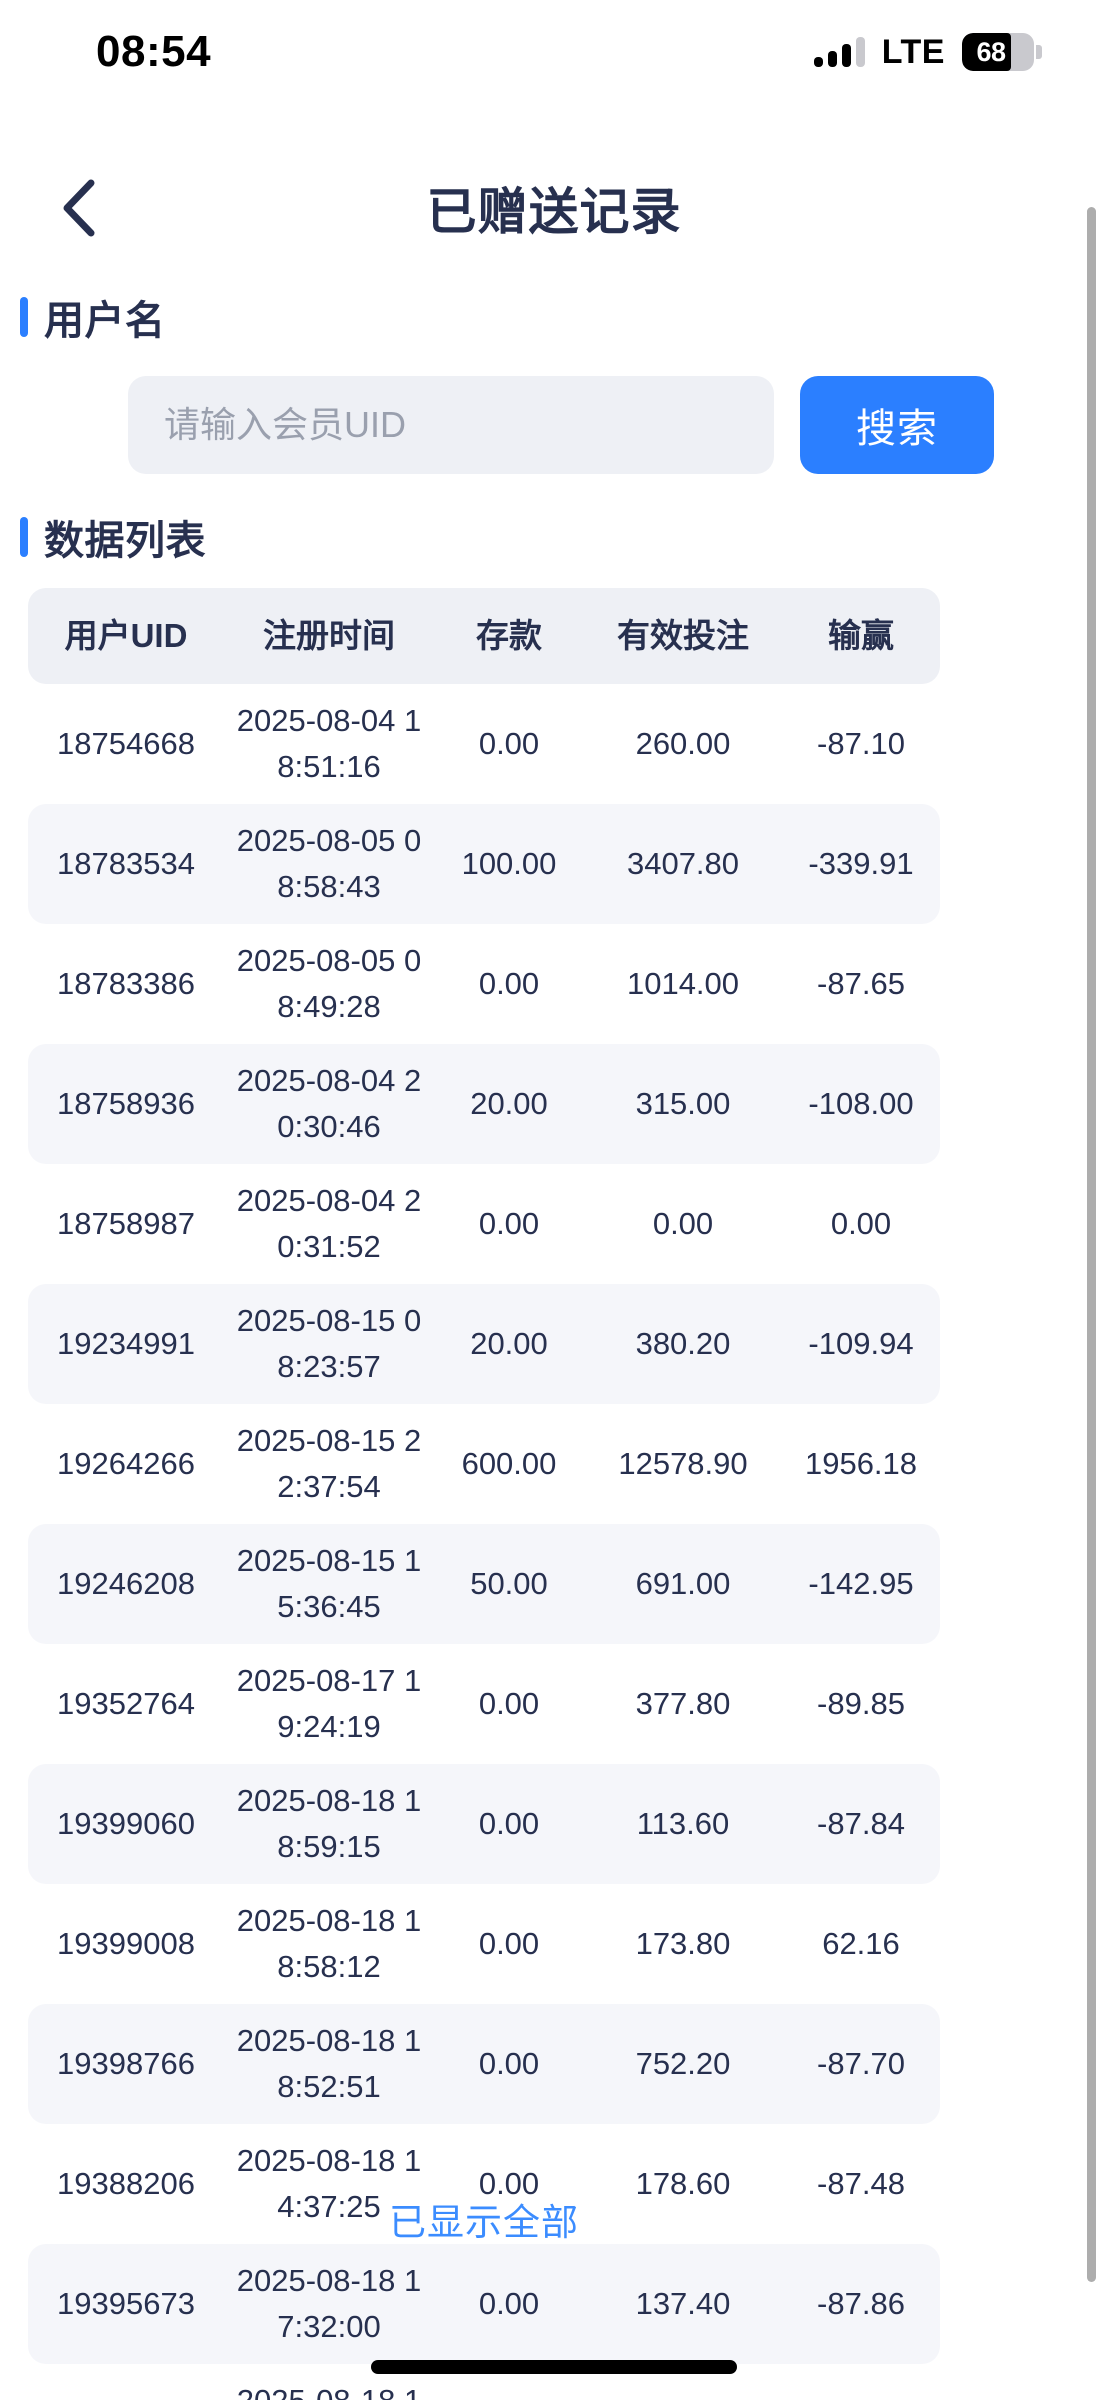  I want to click on vertical-scrollbar, so click(1091, 1244).